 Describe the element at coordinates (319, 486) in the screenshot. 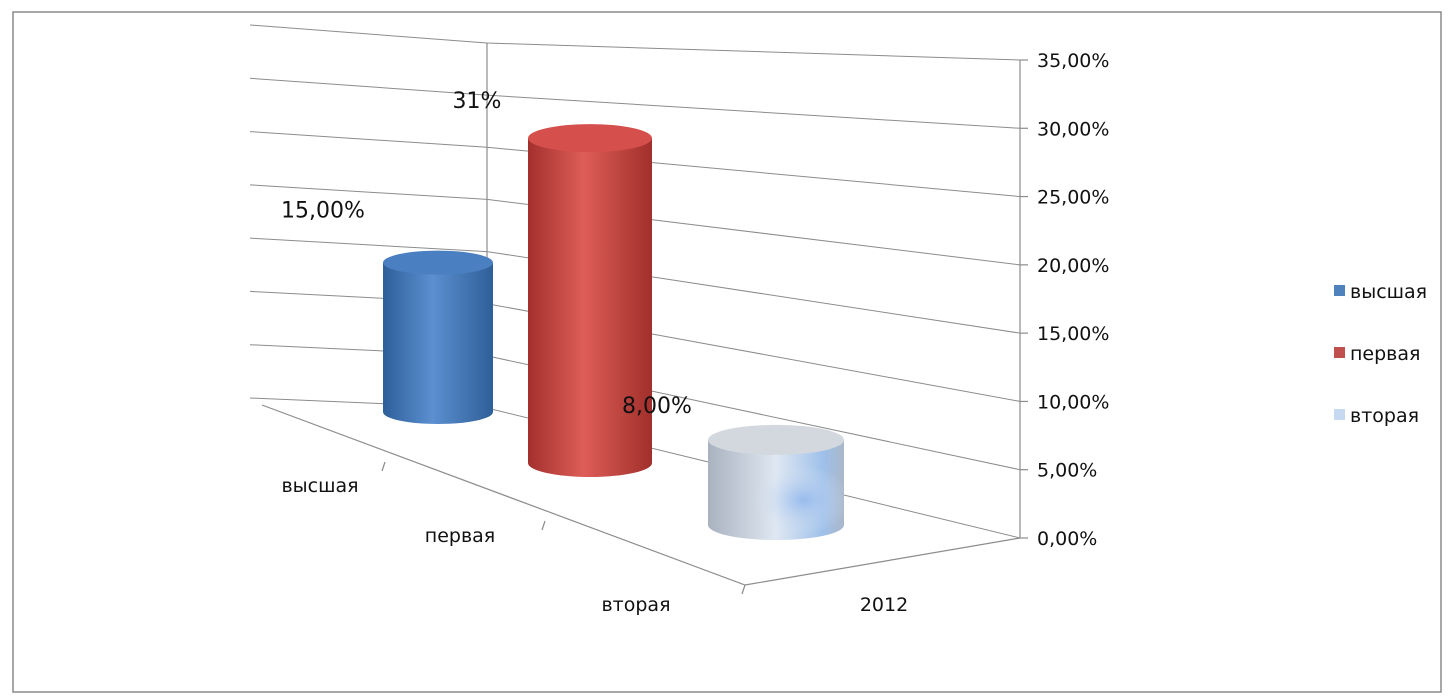

I see `category-label: высшая` at that location.